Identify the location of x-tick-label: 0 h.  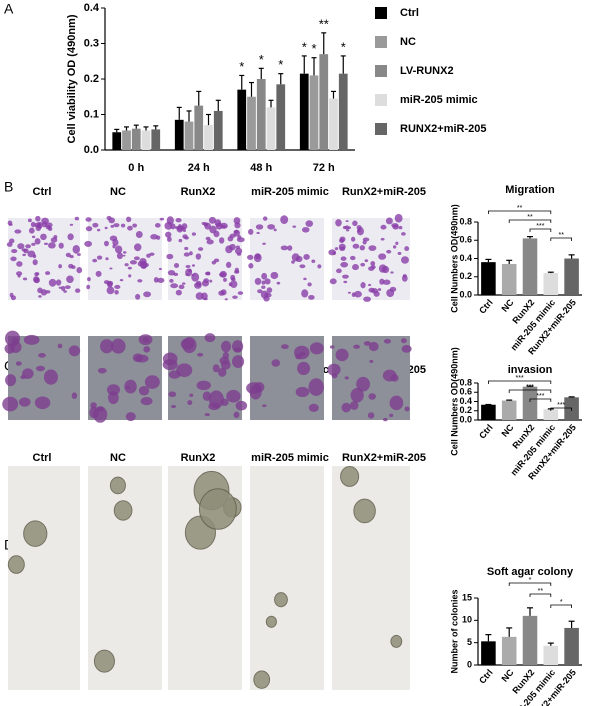
(136, 168).